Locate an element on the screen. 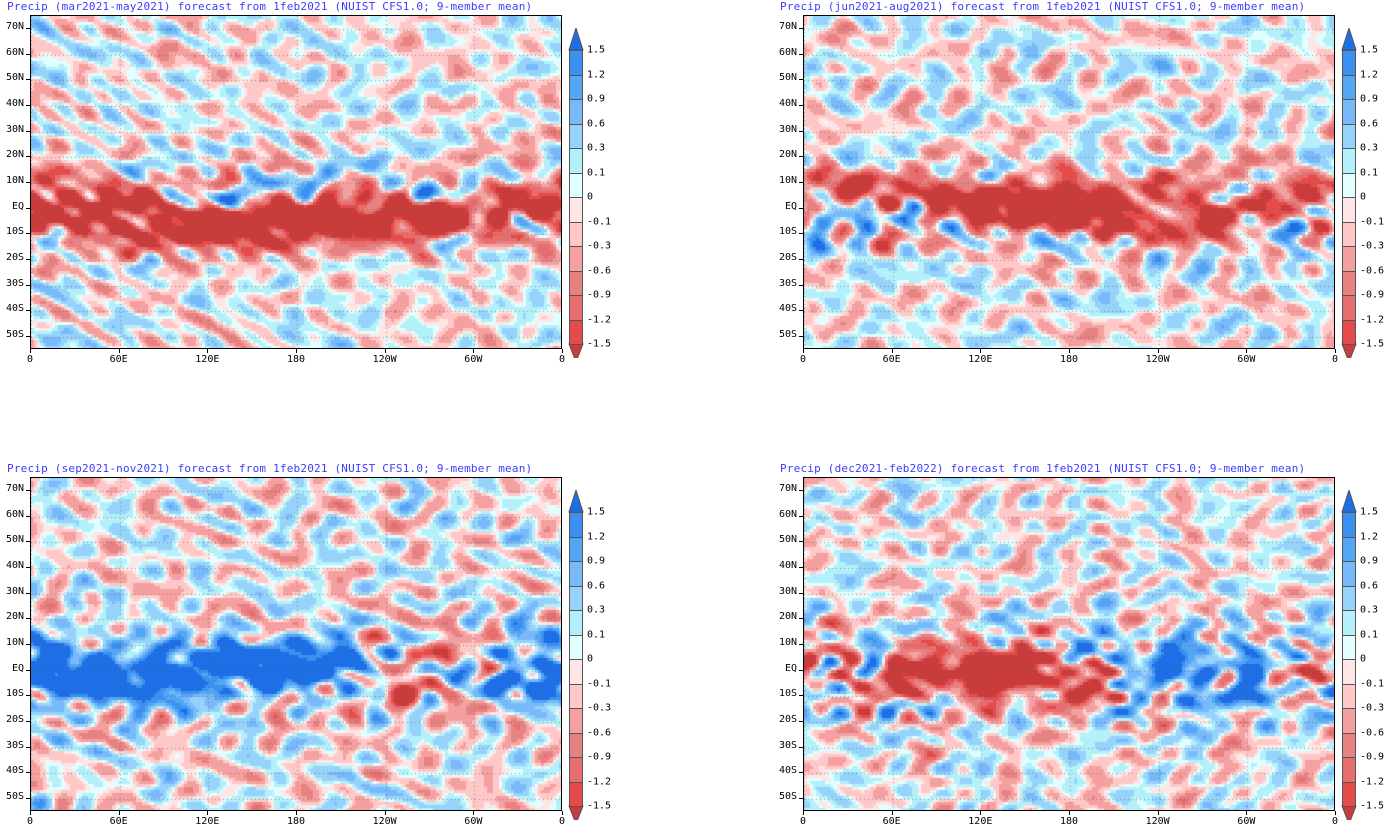 This screenshot has width=1384, height=827. latitude-label: 10N is located at coordinates (787, 180).